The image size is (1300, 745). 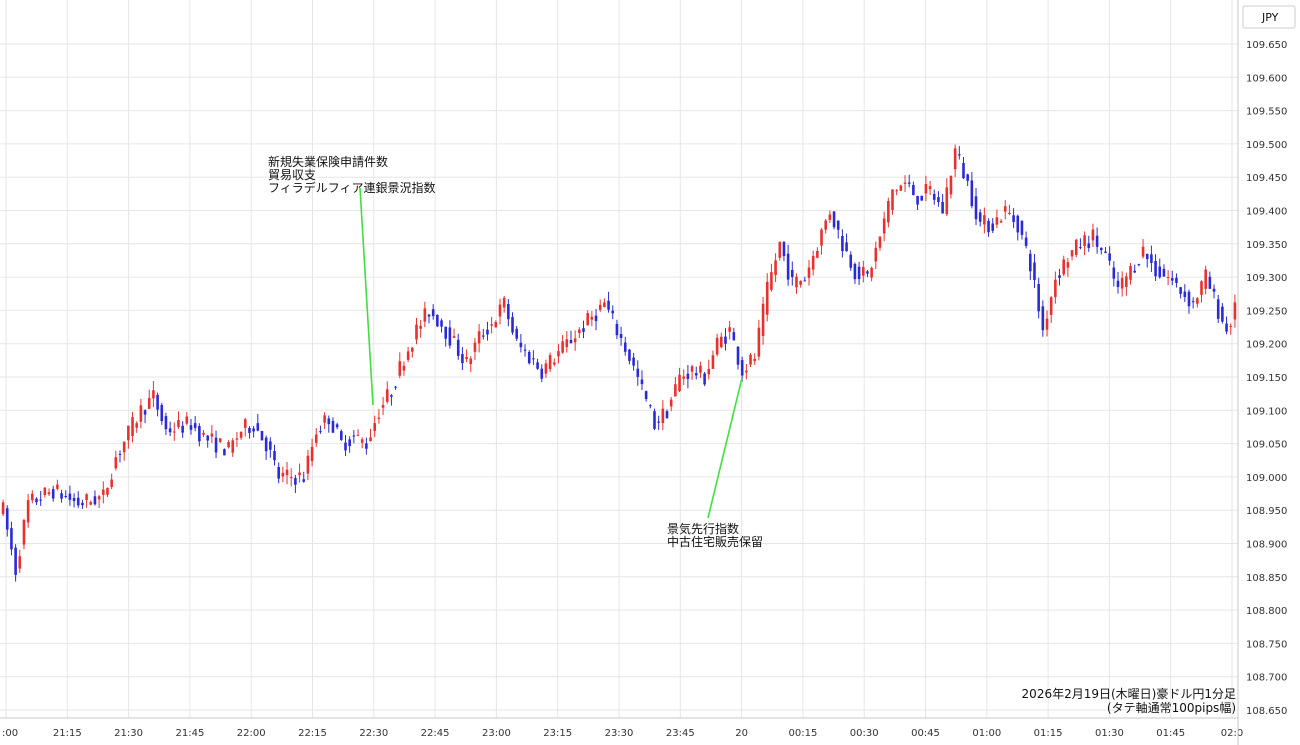 What do you see at coordinates (1266, 245) in the screenshot?
I see `y-tick-label: 109.350` at bounding box center [1266, 245].